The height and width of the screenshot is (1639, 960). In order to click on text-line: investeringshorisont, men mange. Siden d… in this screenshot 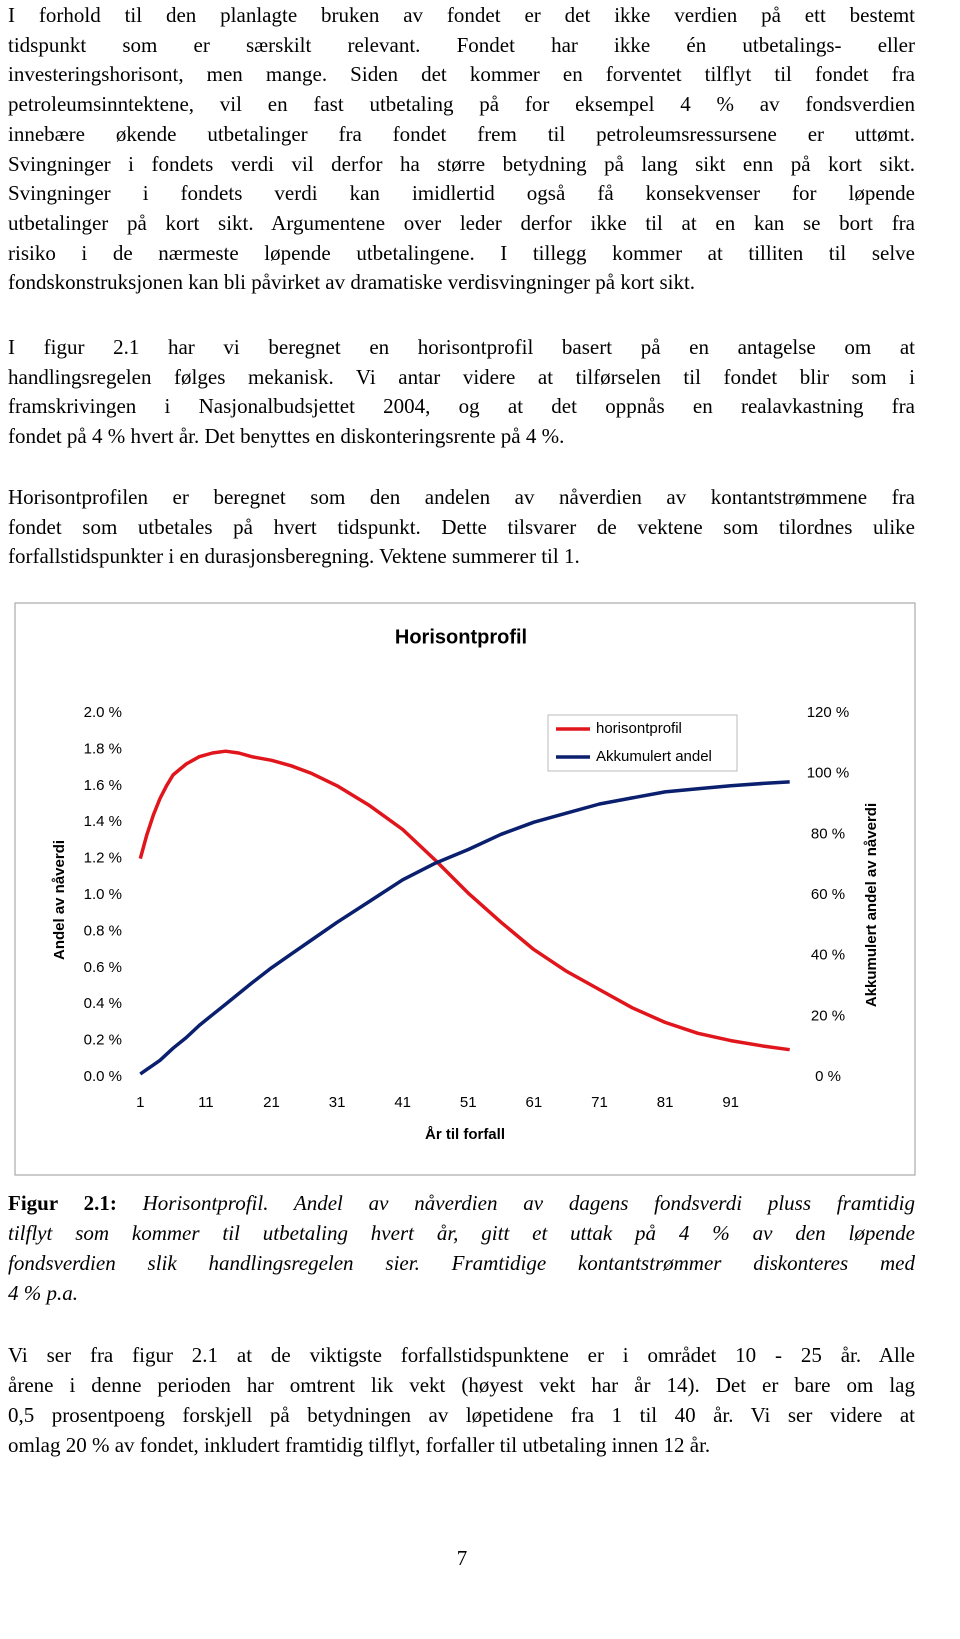, I will do `click(461, 74)`.